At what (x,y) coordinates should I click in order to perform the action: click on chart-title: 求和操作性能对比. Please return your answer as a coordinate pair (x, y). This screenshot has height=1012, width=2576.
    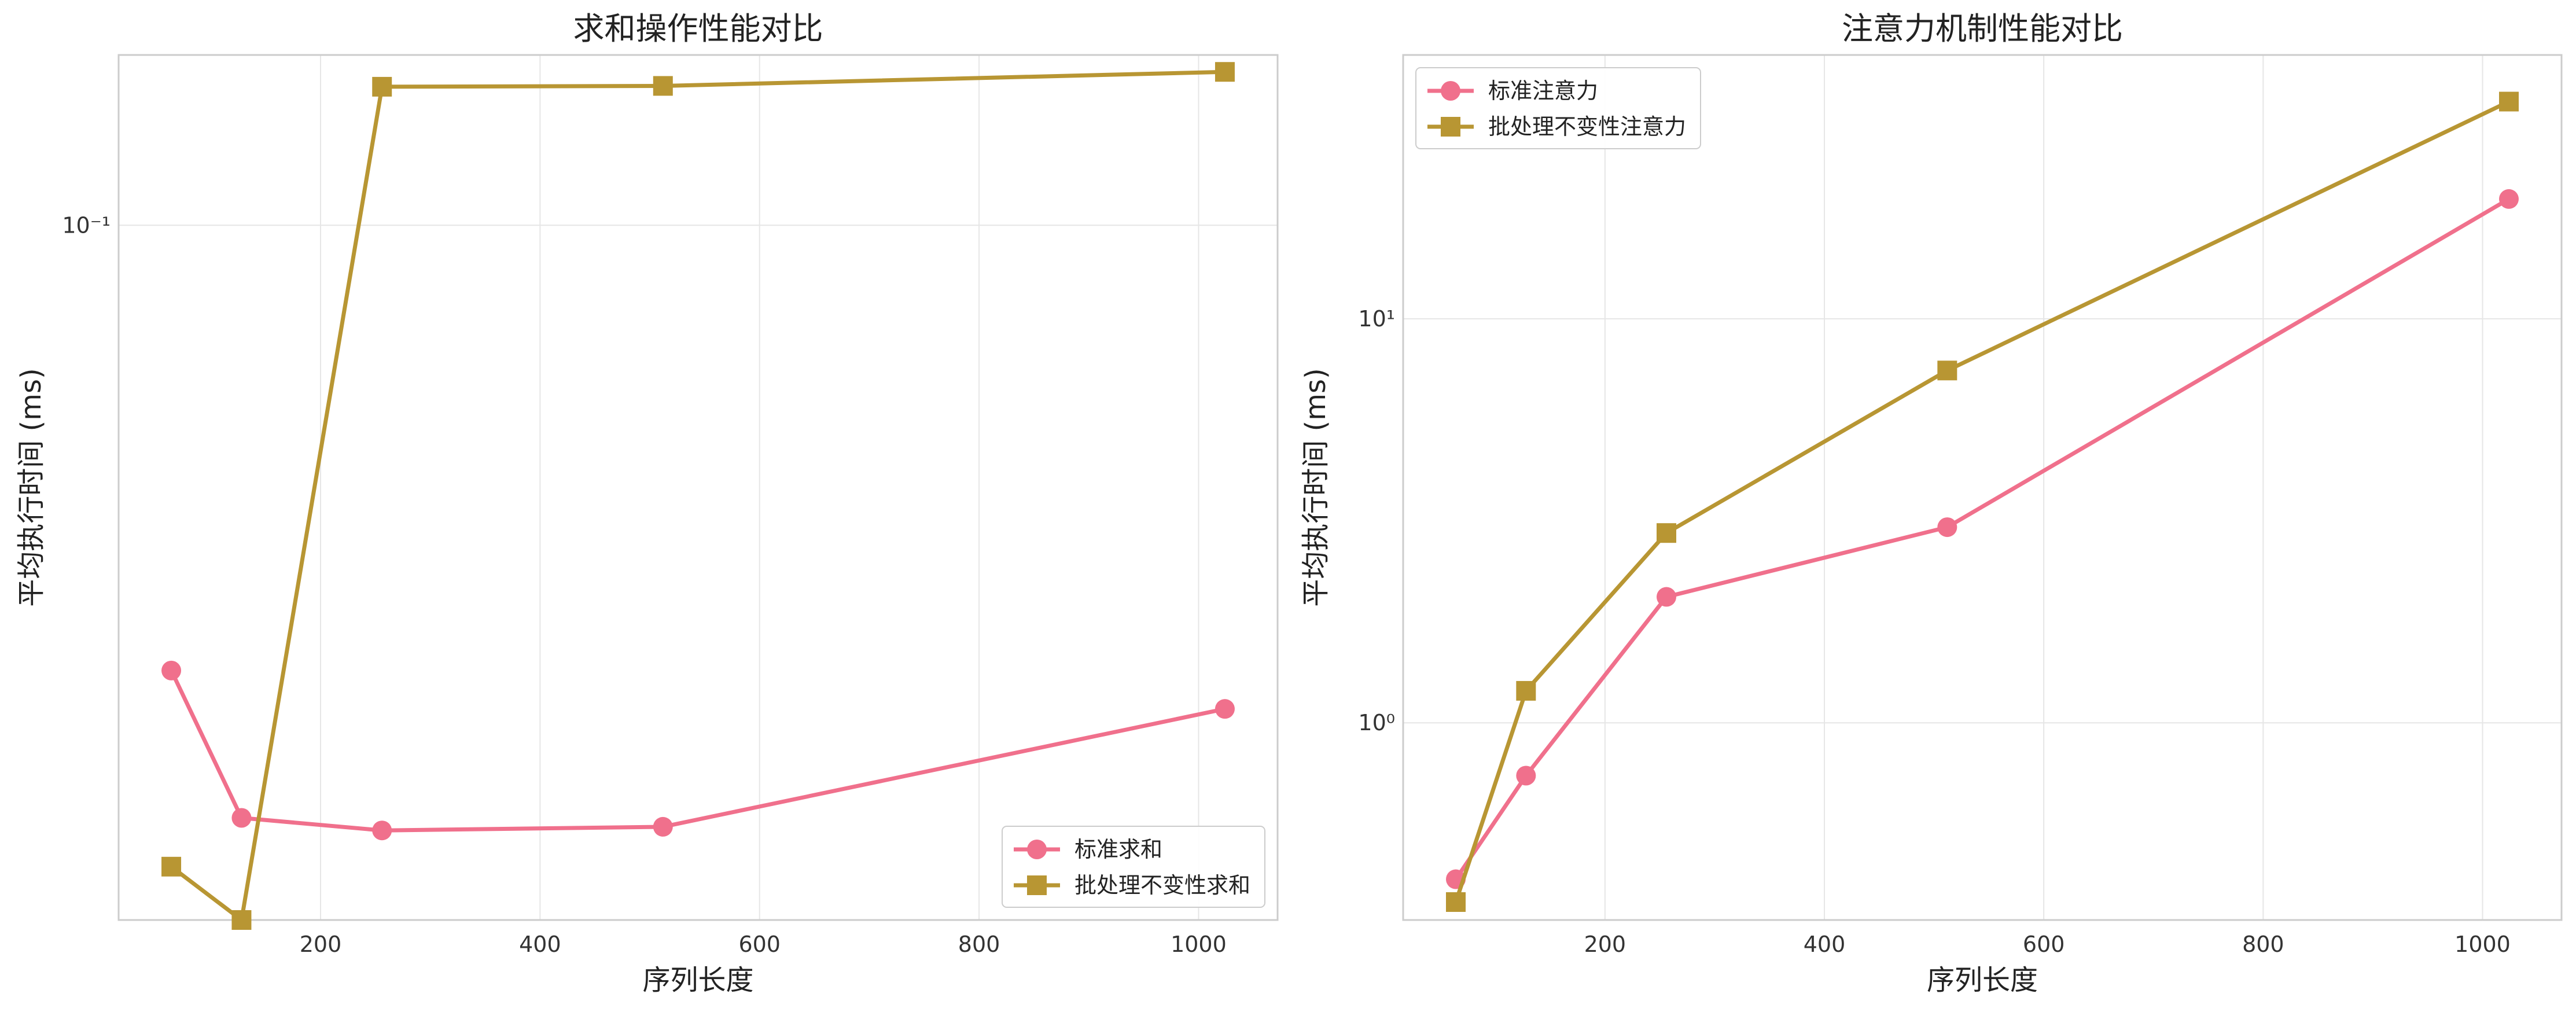
    Looking at the image, I should click on (698, 28).